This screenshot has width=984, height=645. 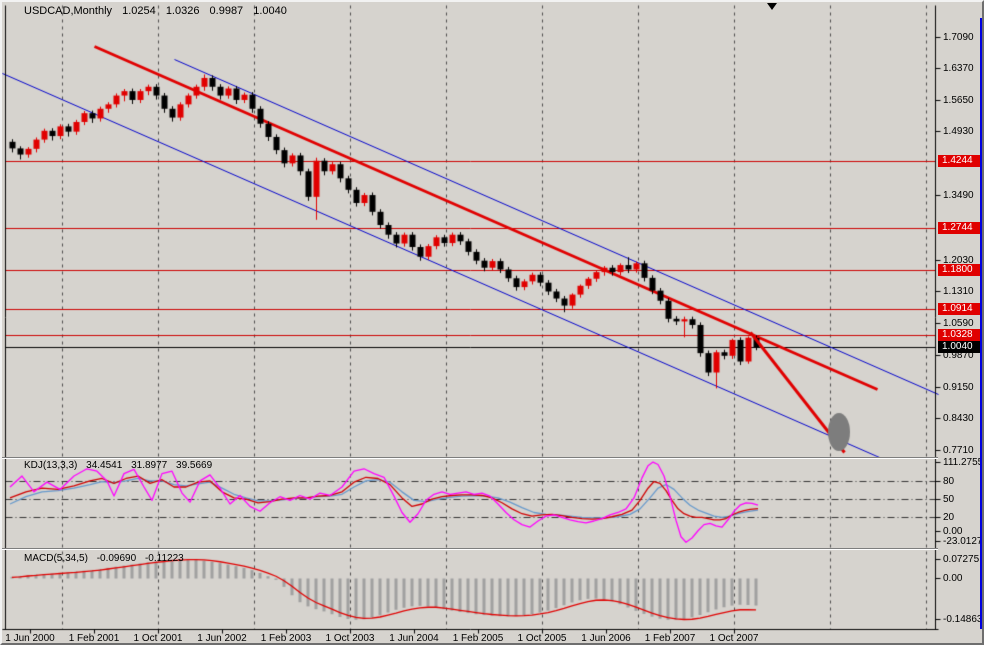 I want to click on price-scale-label: 0.9150, so click(x=958, y=387).